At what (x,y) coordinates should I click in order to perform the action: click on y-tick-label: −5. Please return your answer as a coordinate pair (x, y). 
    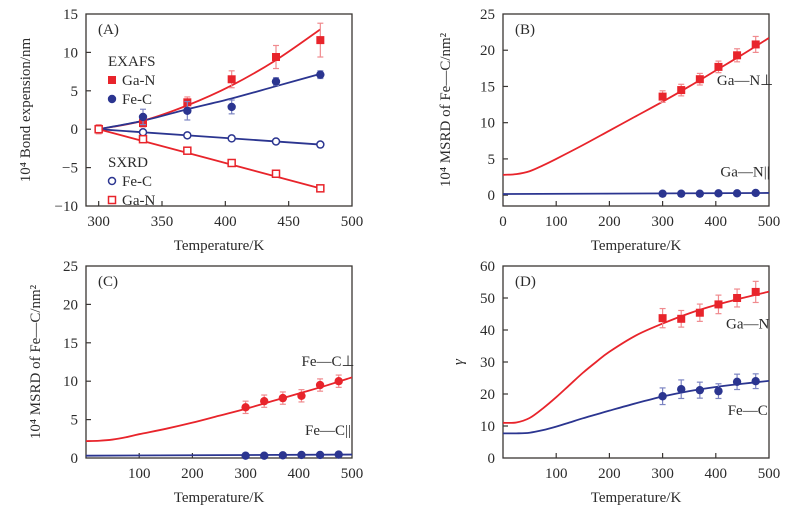
    Looking at the image, I should click on (70, 169).